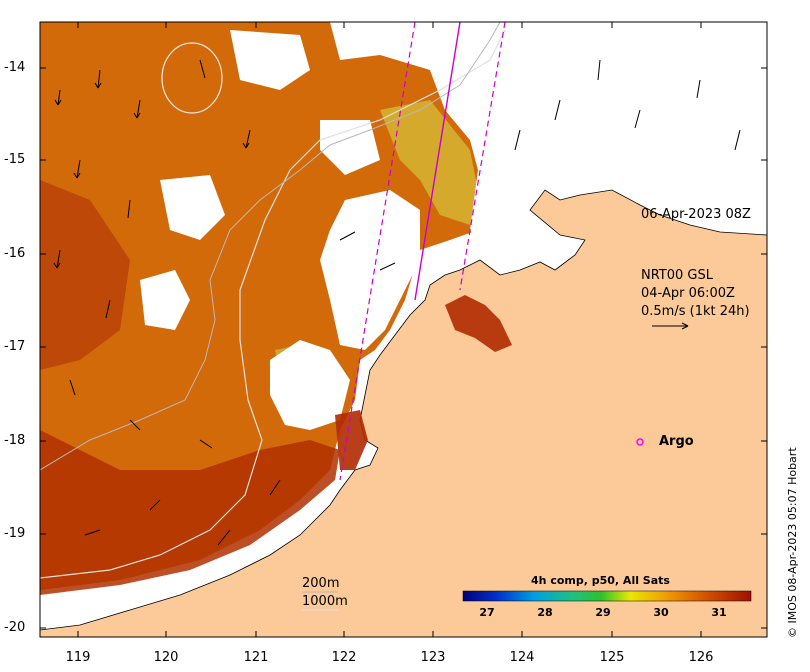  I want to click on y-tick-label: -17, so click(15, 346).